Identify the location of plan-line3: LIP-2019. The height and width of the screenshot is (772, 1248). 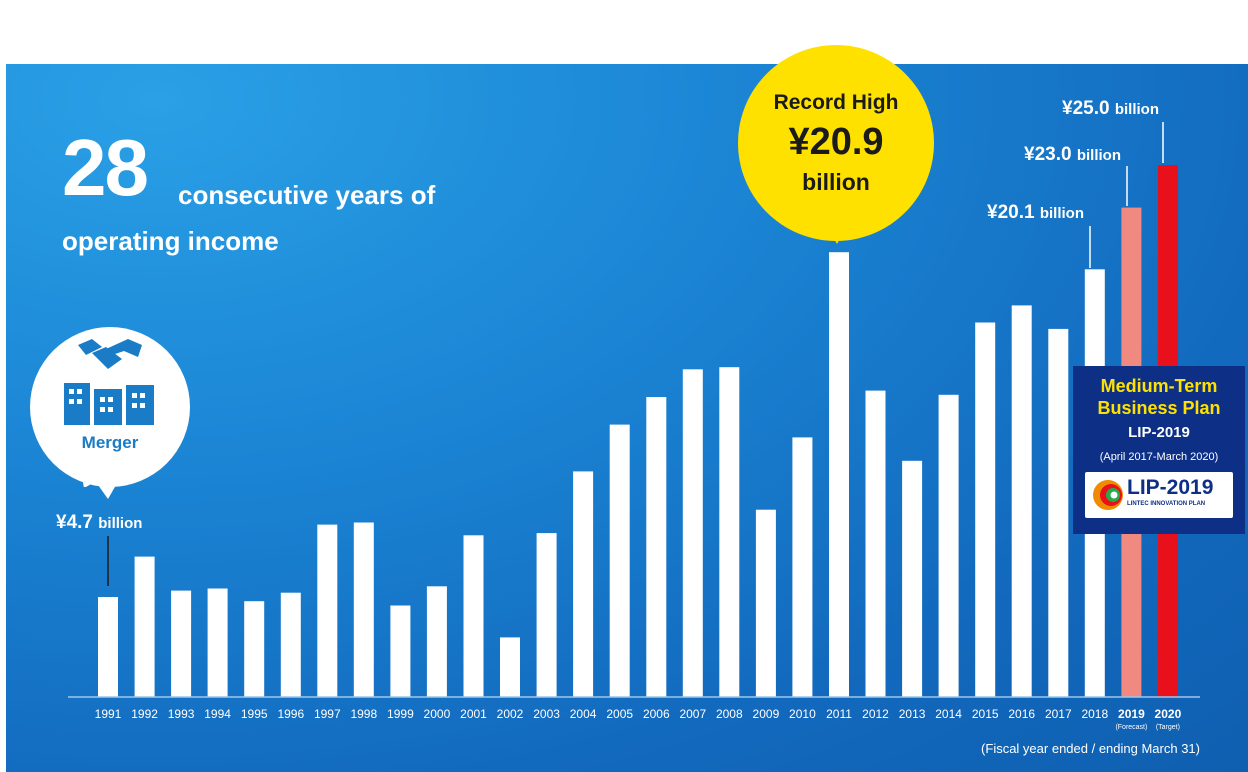
(1159, 432).